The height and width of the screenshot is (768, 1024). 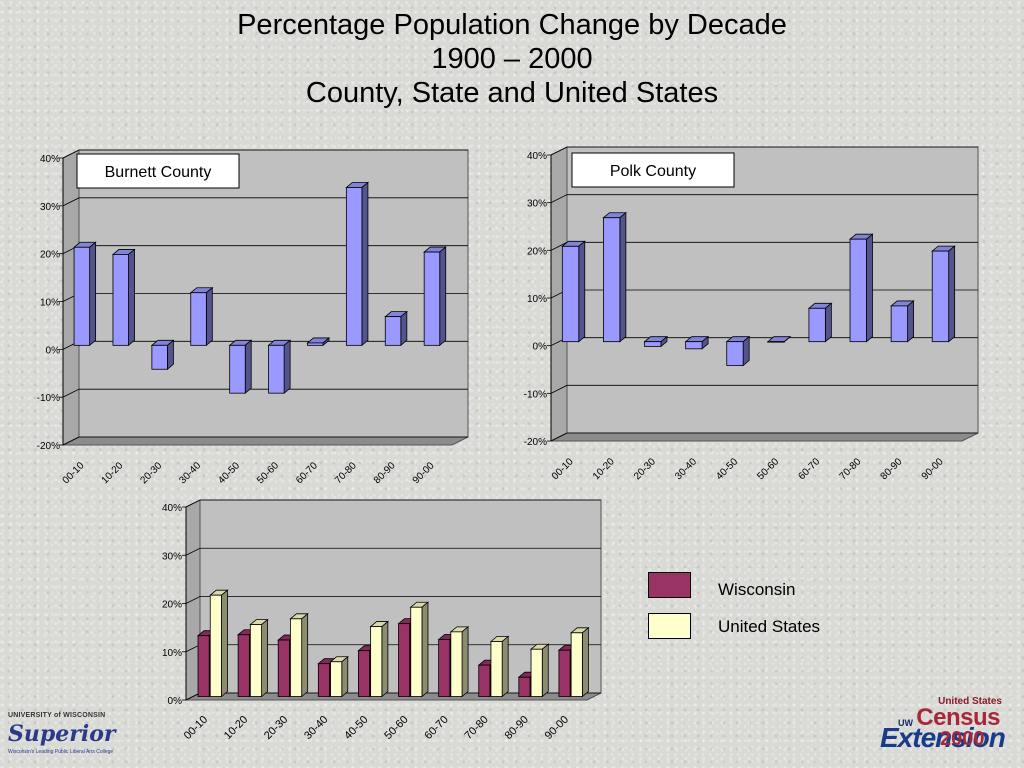 I want to click on bar-united-states-20-30-front, so click(x=296, y=657).